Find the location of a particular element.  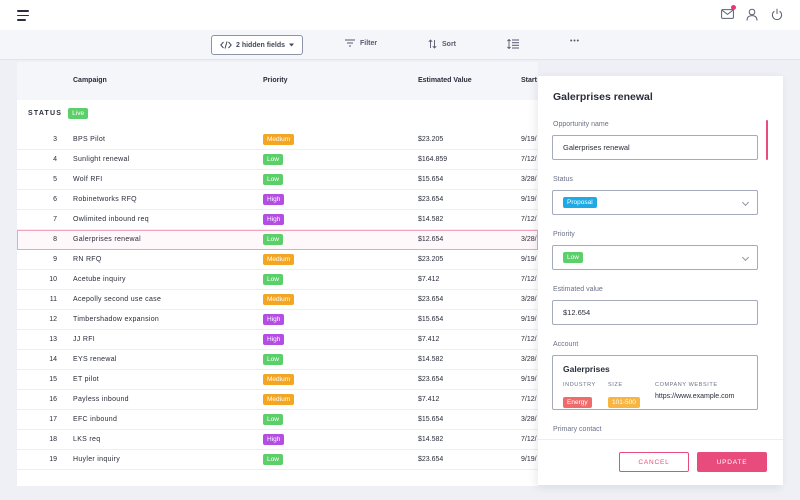

estimated-value: $15.654 is located at coordinates (431, 419).